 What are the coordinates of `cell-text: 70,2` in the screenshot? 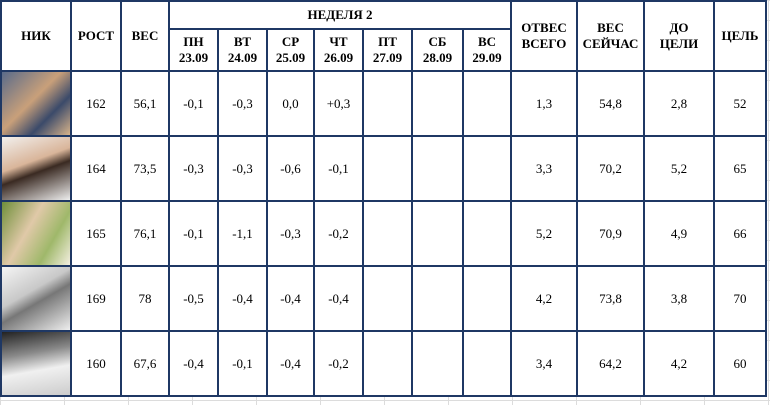 It's located at (610, 168).